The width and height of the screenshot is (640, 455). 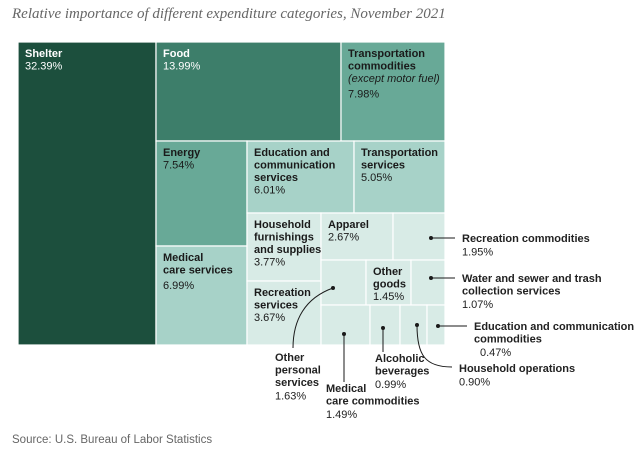 I want to click on cell-label-transport_commodities: Transportation, so click(x=386, y=54).